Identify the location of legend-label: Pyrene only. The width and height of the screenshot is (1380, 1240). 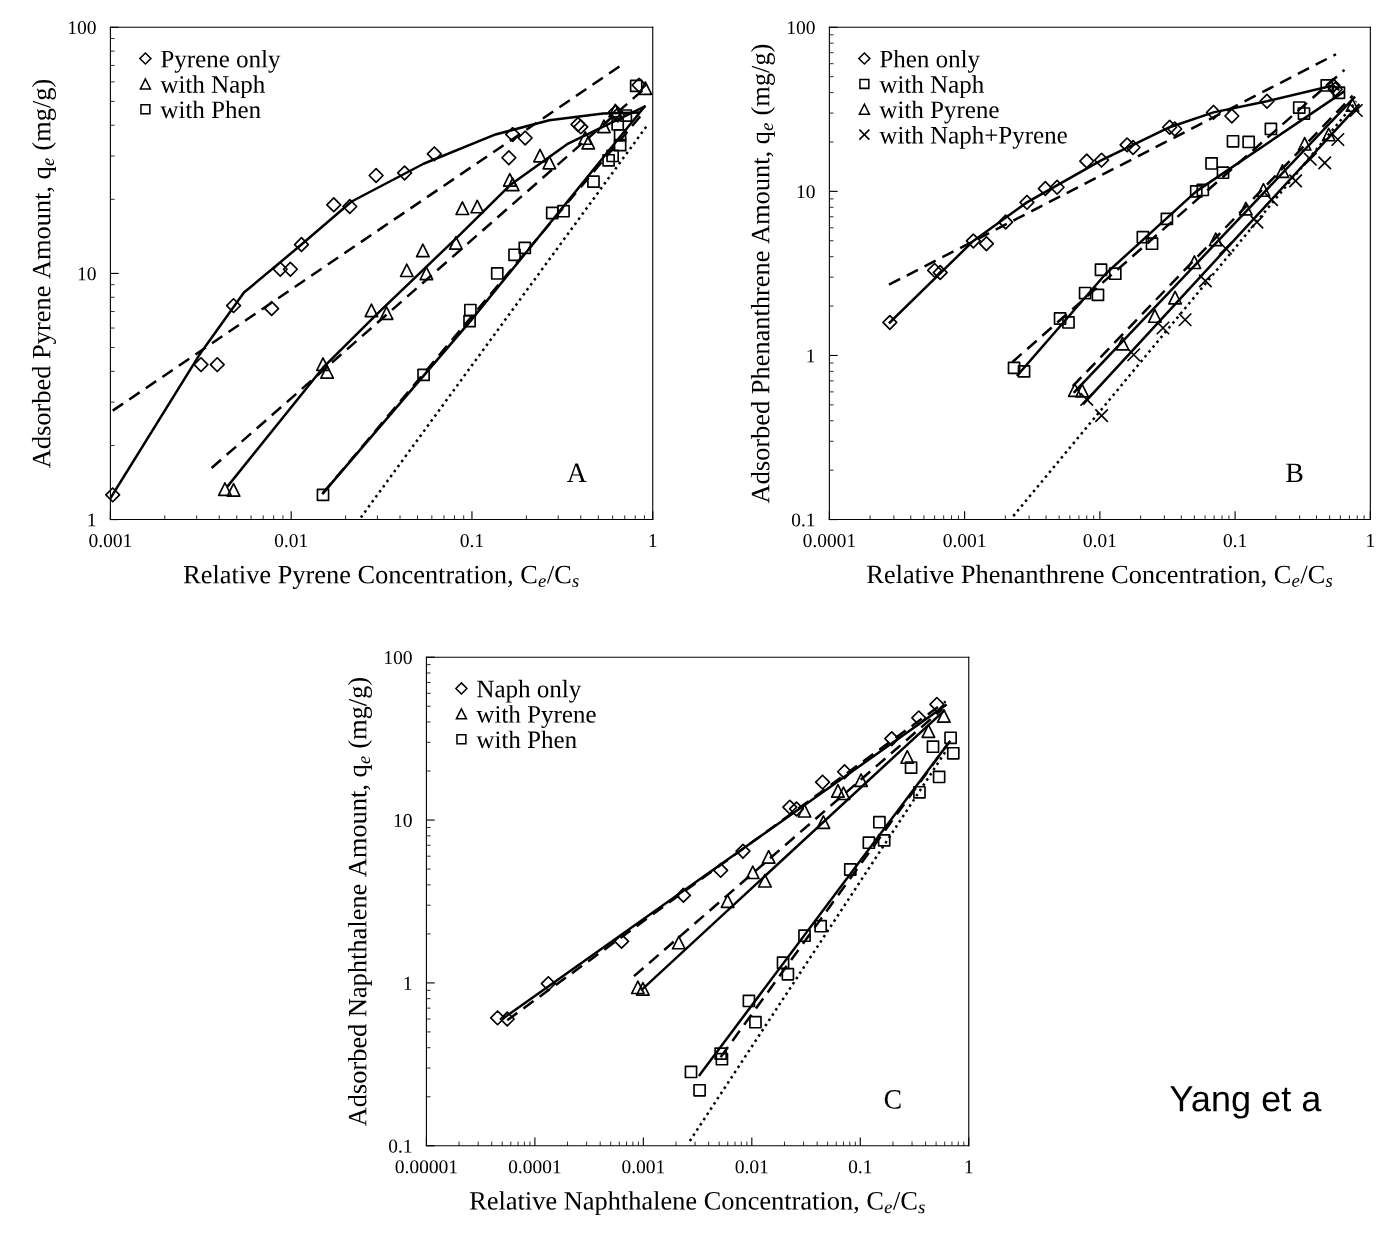
(221, 61).